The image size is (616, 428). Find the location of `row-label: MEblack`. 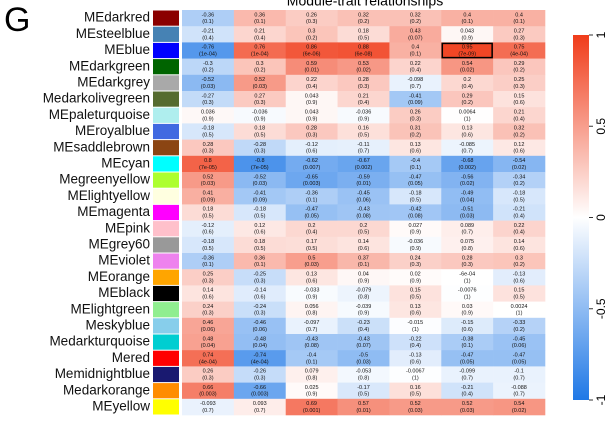

row-label: MEblack is located at coordinates (124, 292).